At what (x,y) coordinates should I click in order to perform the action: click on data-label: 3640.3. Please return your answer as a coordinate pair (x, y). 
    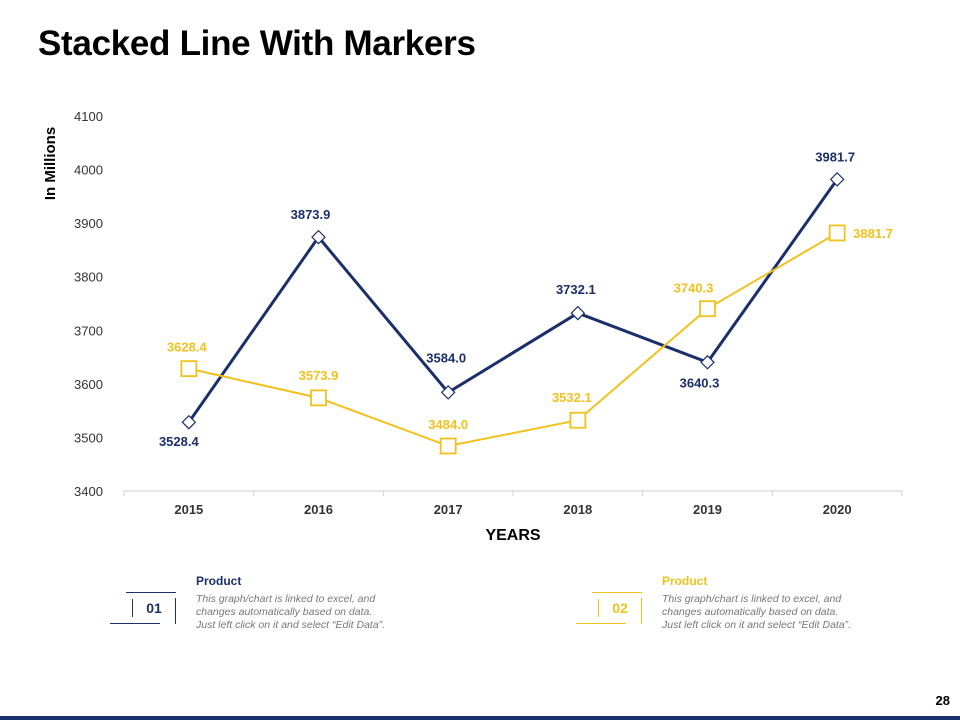
    Looking at the image, I should click on (700, 382).